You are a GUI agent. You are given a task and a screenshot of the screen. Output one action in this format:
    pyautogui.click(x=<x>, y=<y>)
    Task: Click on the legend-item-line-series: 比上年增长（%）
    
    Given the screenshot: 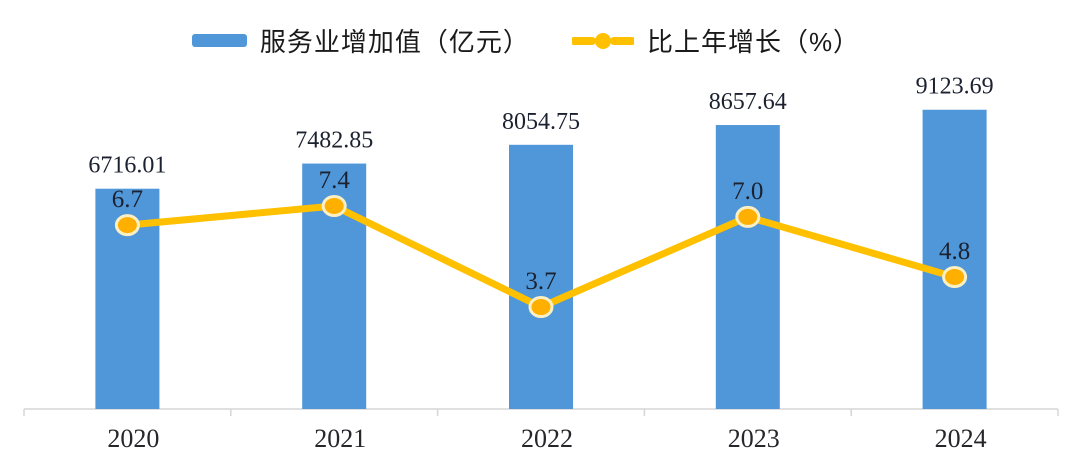 What is the action you would take?
    pyautogui.click(x=716, y=40)
    